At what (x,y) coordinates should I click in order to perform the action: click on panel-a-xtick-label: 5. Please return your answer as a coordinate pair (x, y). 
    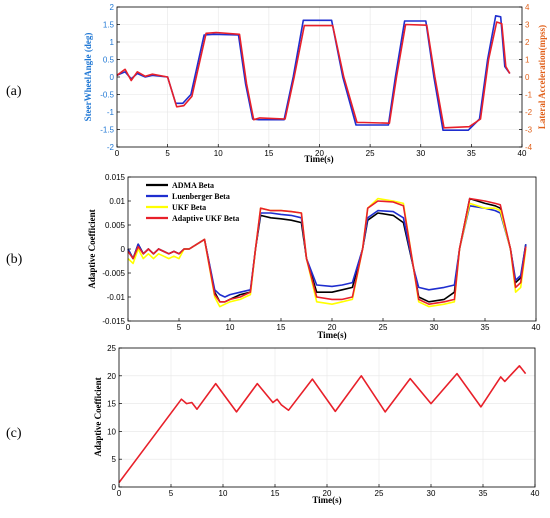
    Looking at the image, I should click on (167, 153).